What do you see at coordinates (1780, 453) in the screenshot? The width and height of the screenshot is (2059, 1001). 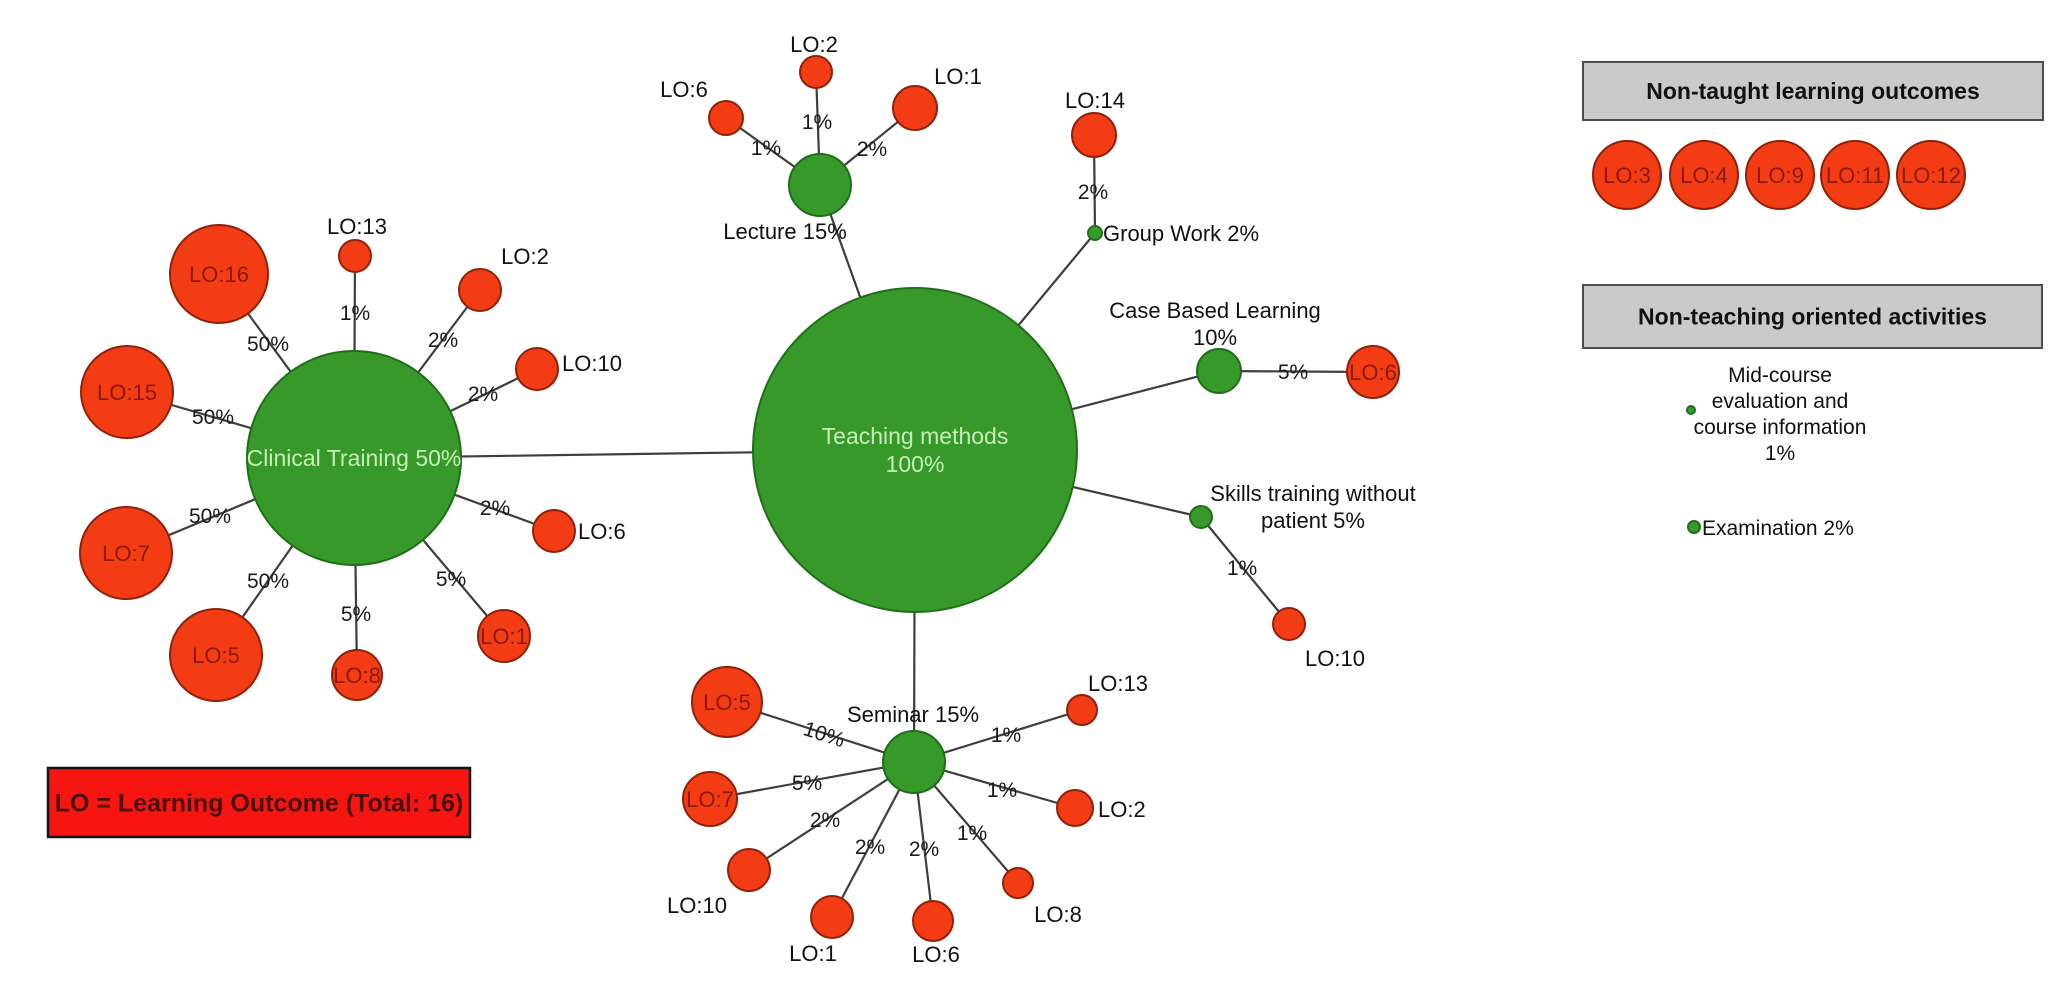 I see `mid-course-evaluation-label: 1%` at bounding box center [1780, 453].